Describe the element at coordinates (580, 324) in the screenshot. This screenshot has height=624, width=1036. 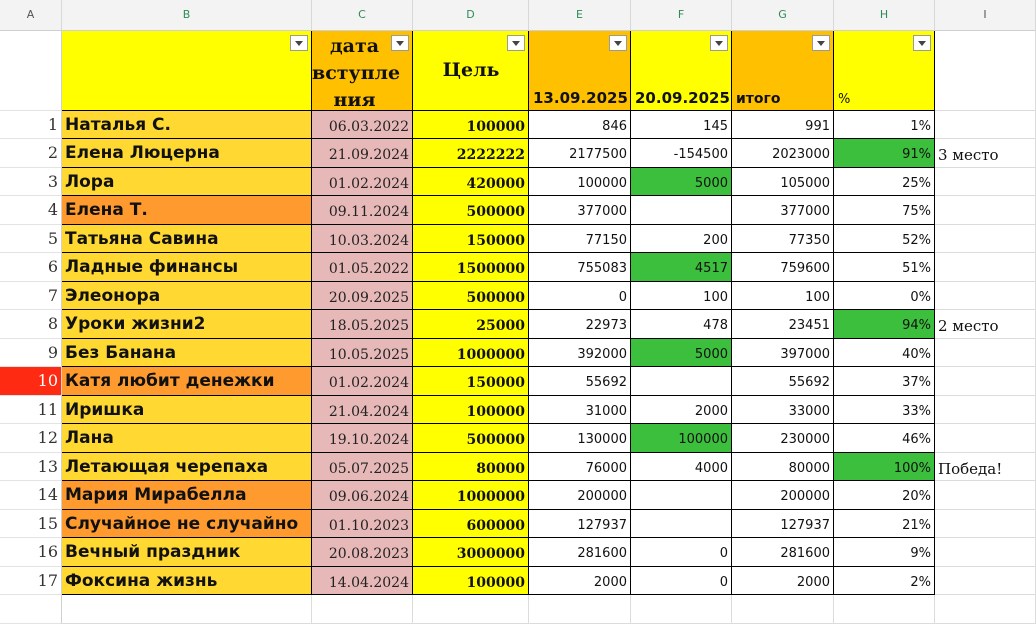
I see `amount-13-09: 22973` at that location.